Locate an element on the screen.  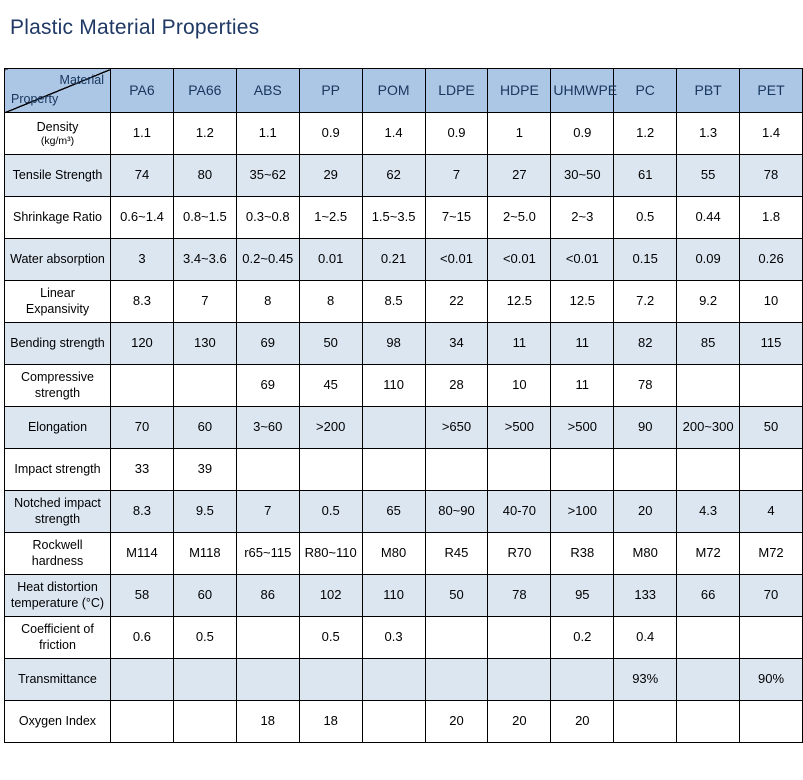
material-column-header: PA6 is located at coordinates (142, 90).